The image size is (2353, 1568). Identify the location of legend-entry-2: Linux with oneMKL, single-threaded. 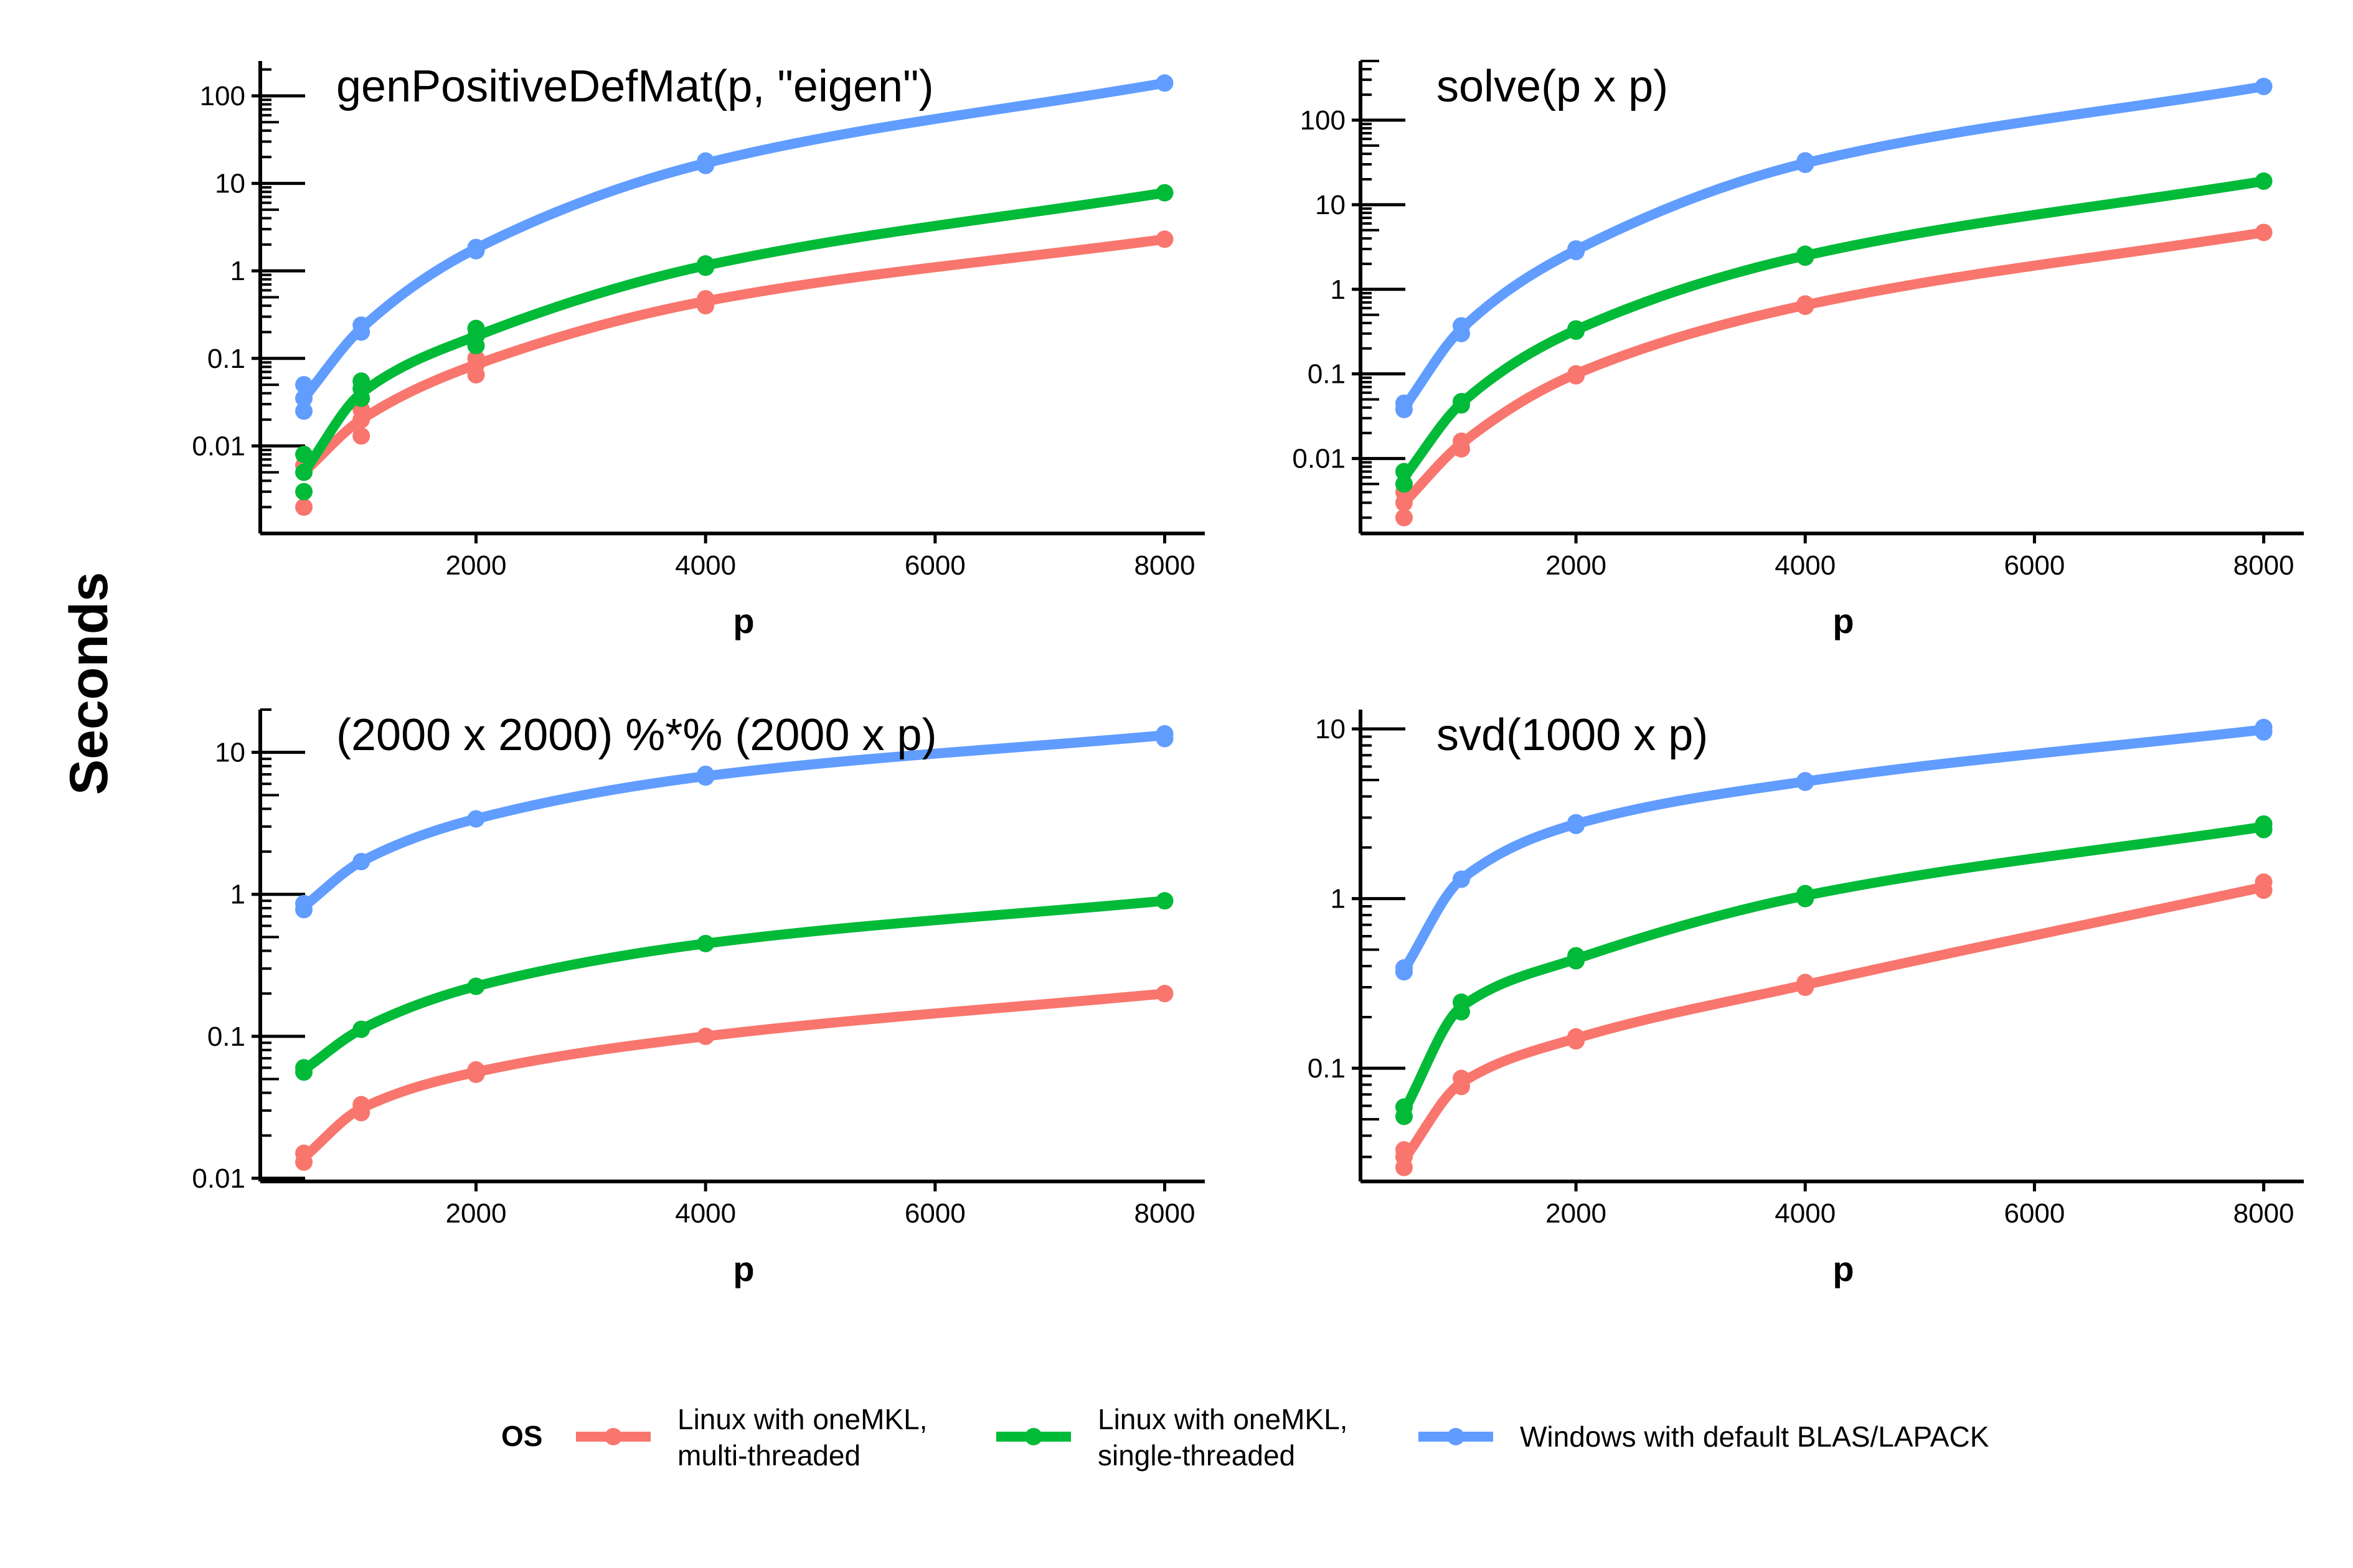
(1171, 1437).